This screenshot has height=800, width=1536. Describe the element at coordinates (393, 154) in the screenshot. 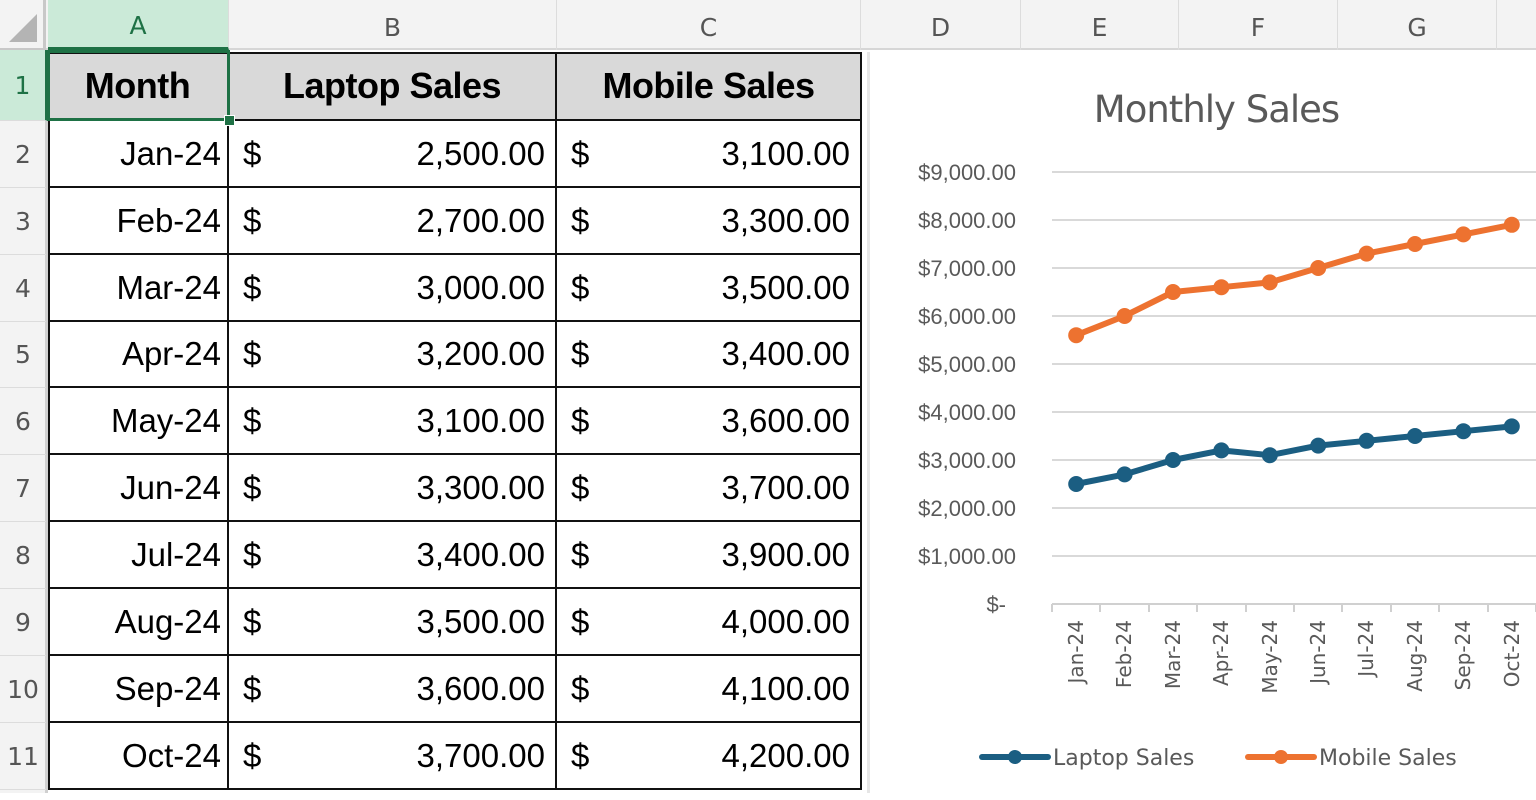

I see `table-cell-laptop: $2,500.00` at that location.